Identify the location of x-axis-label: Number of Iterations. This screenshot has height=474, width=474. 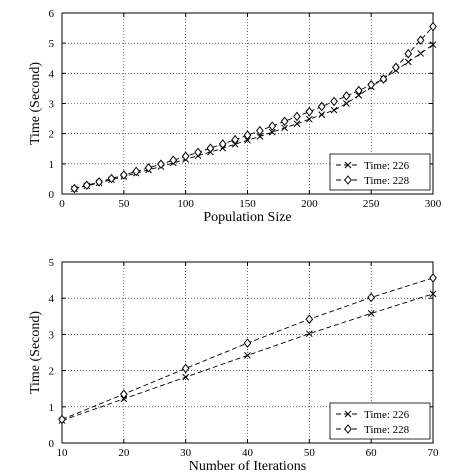
(247, 466).